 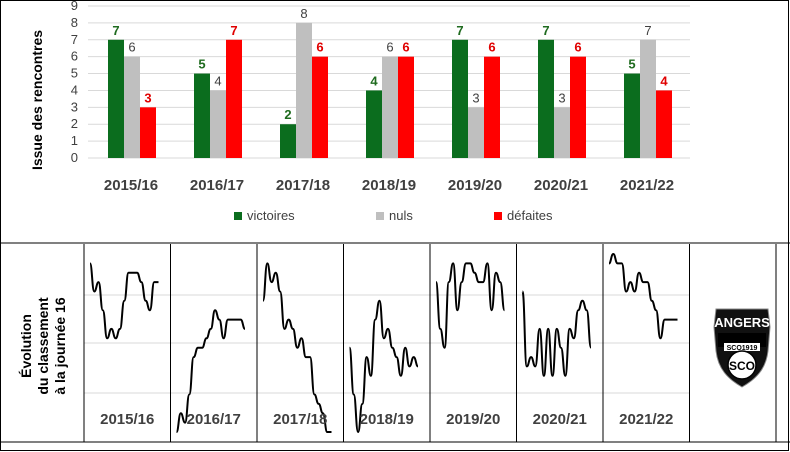 I want to click on y-tick-label: 2, so click(x=74, y=123).